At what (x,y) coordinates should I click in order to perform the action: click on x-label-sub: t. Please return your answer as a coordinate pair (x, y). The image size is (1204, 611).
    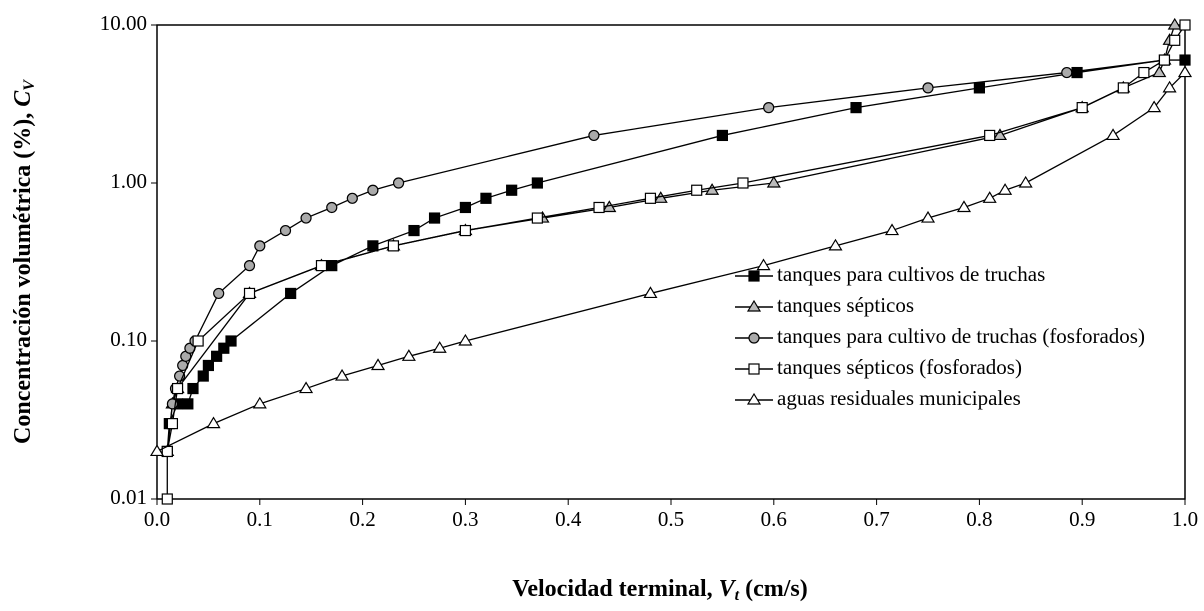
    Looking at the image, I should click on (737, 595).